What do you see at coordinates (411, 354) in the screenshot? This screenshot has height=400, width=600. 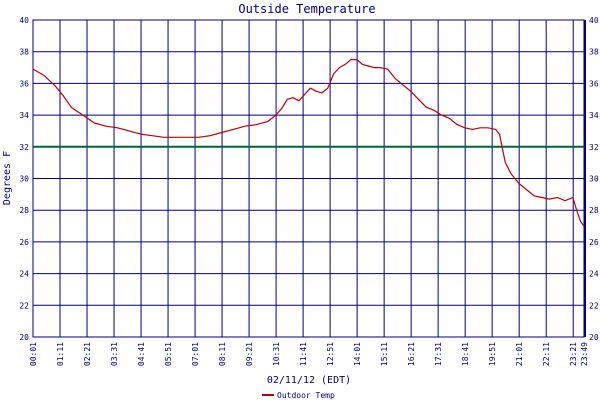 I see `x-tick-label: 16:21` at bounding box center [411, 354].